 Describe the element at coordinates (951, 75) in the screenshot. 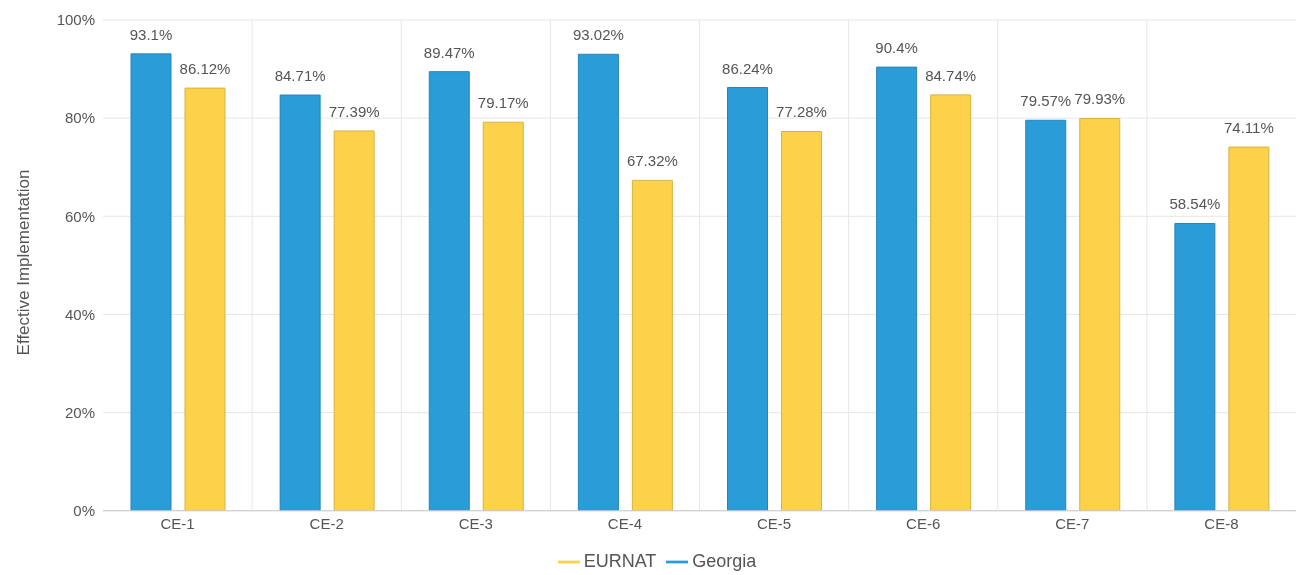

I see `data-label: 84.74%` at that location.